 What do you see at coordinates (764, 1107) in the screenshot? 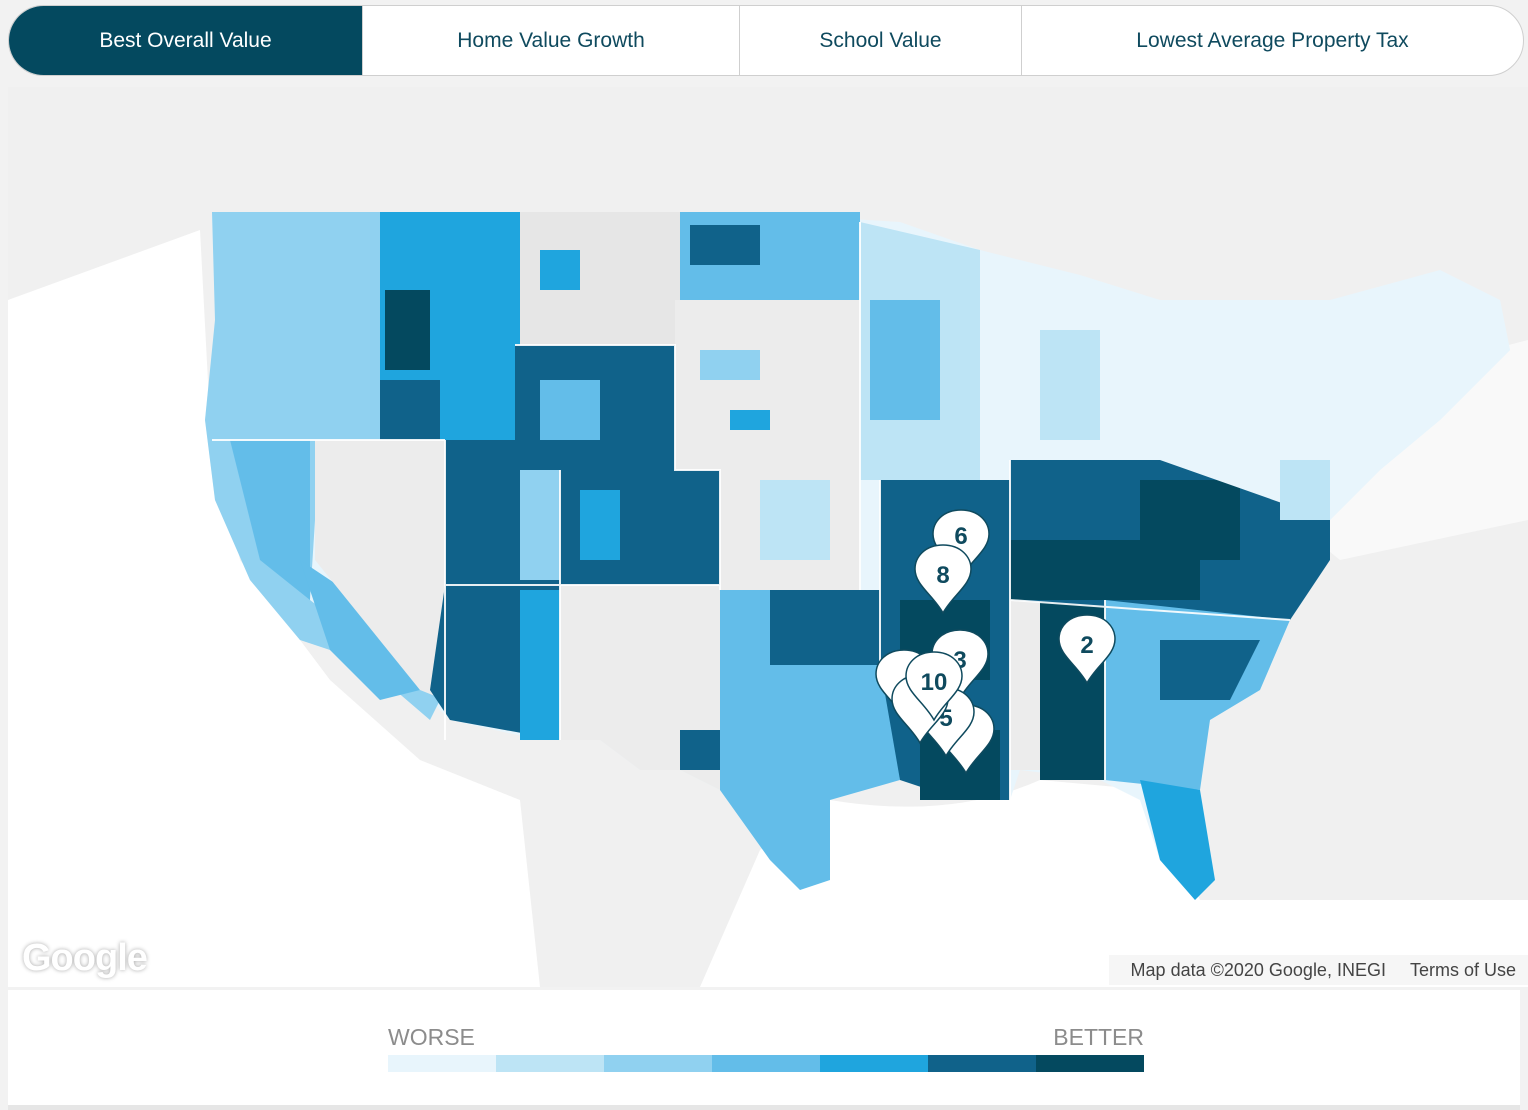
I see `table-header-strip` at bounding box center [764, 1107].